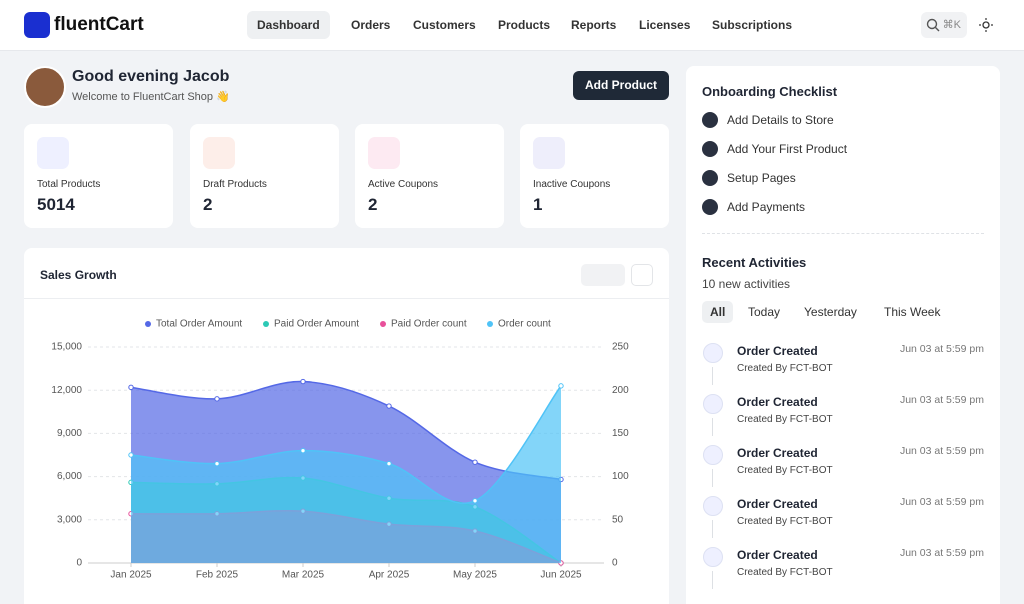 This screenshot has width=1024, height=604. What do you see at coordinates (524, 25) in the screenshot?
I see `nav-item: Products` at bounding box center [524, 25].